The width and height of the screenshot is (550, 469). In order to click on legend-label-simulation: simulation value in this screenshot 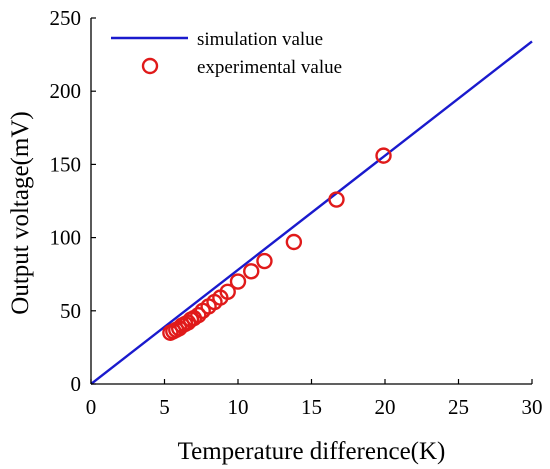, I will do `click(260, 39)`.